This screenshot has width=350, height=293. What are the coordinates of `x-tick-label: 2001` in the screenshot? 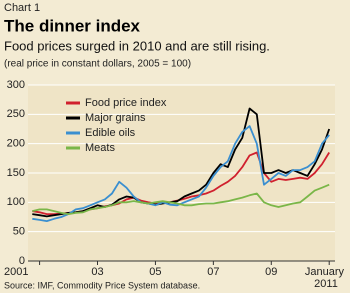 It's located at (16, 272).